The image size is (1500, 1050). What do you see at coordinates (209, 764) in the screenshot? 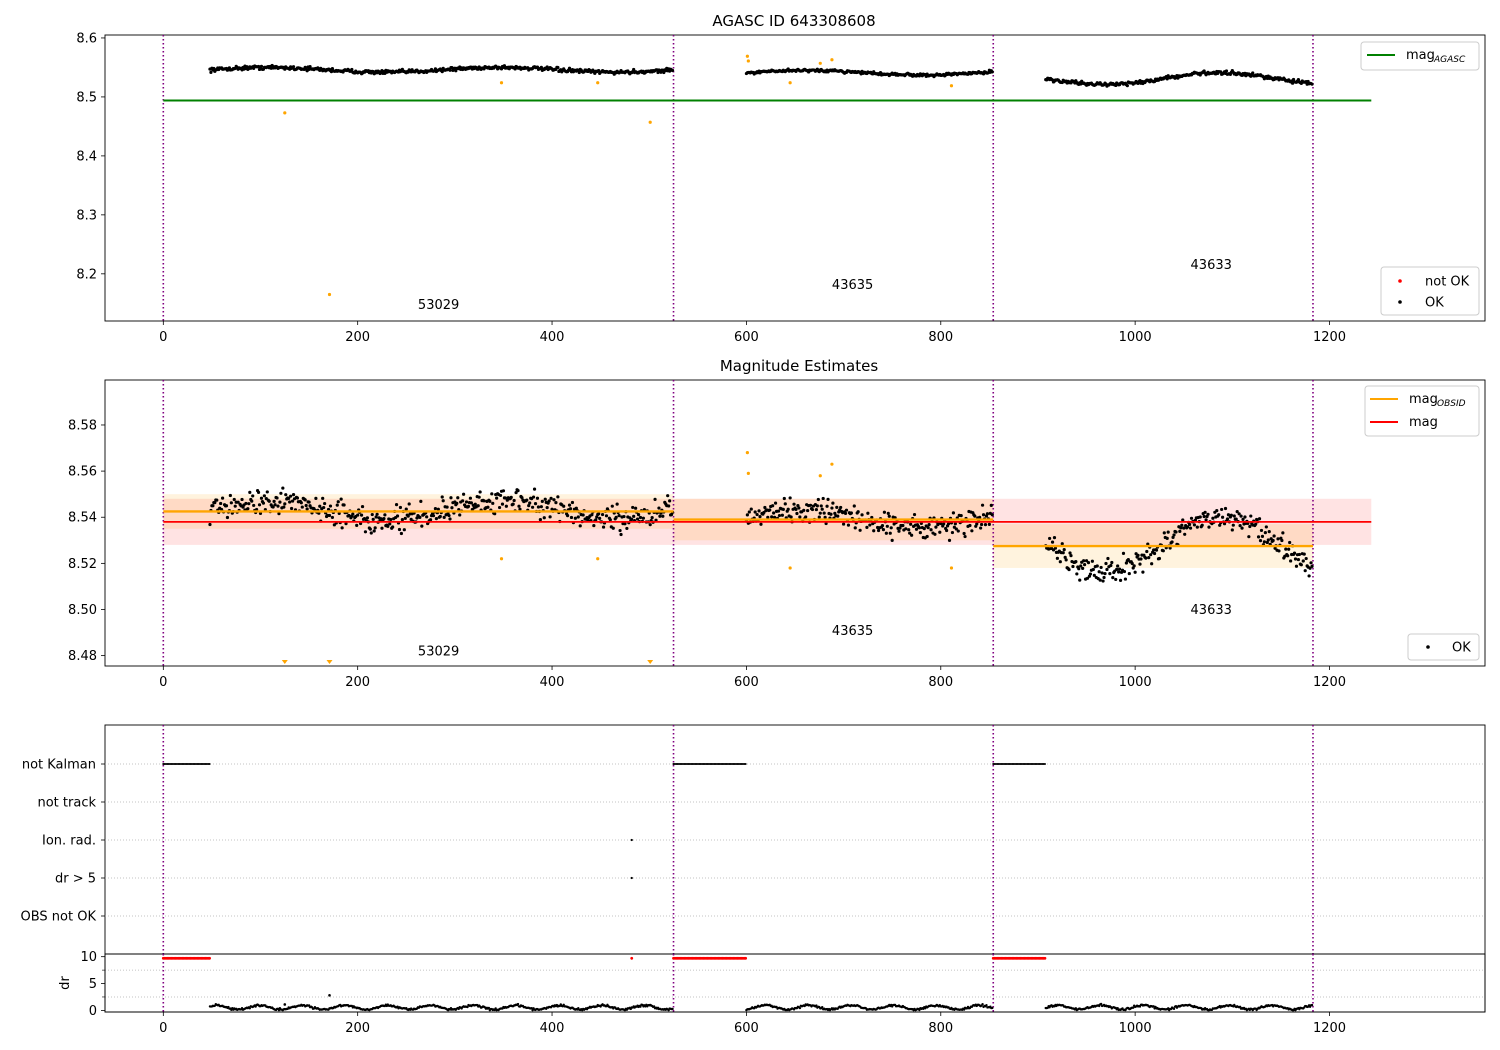
I see `not-kalman-point` at bounding box center [209, 764].